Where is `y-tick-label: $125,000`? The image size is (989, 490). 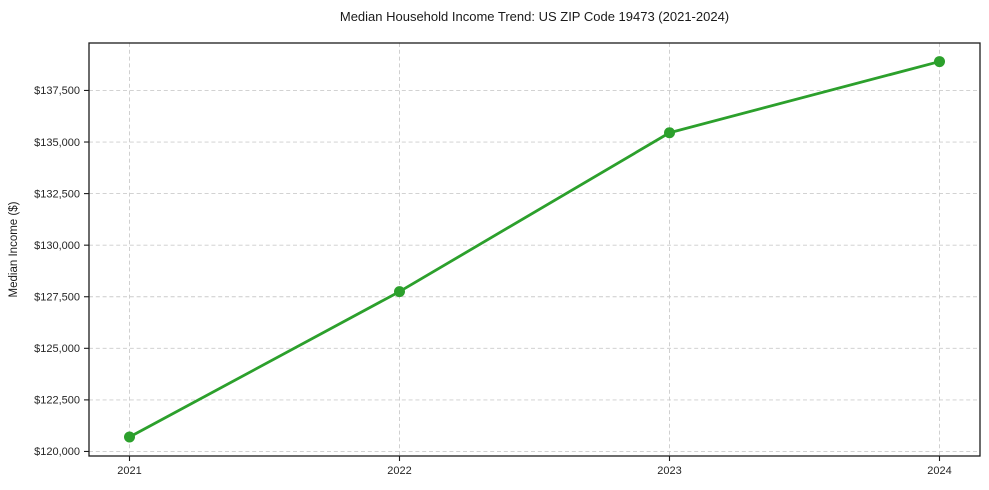 y-tick-label: $125,000 is located at coordinates (57, 349).